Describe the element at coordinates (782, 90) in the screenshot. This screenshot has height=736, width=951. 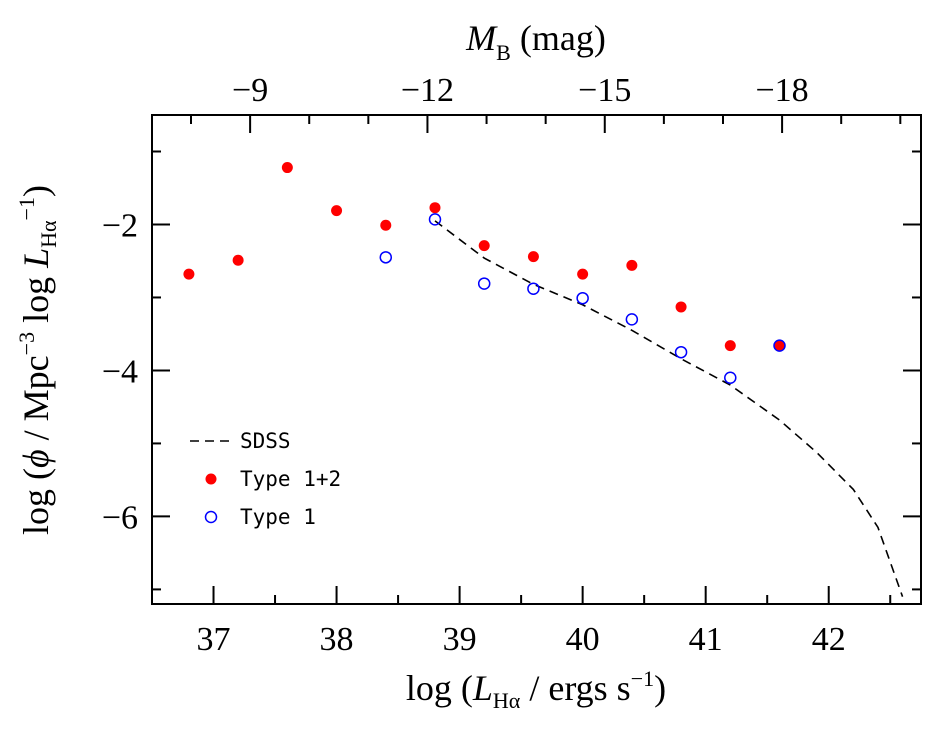
I see `x2-tick-label: −18` at that location.